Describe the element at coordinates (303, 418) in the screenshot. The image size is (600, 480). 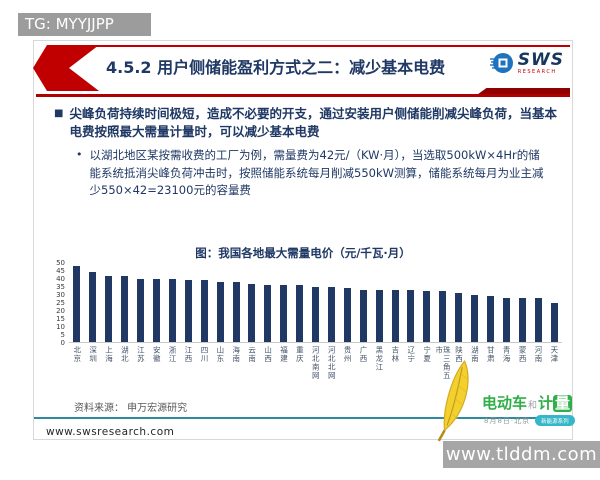
I see `footer-divider` at that location.